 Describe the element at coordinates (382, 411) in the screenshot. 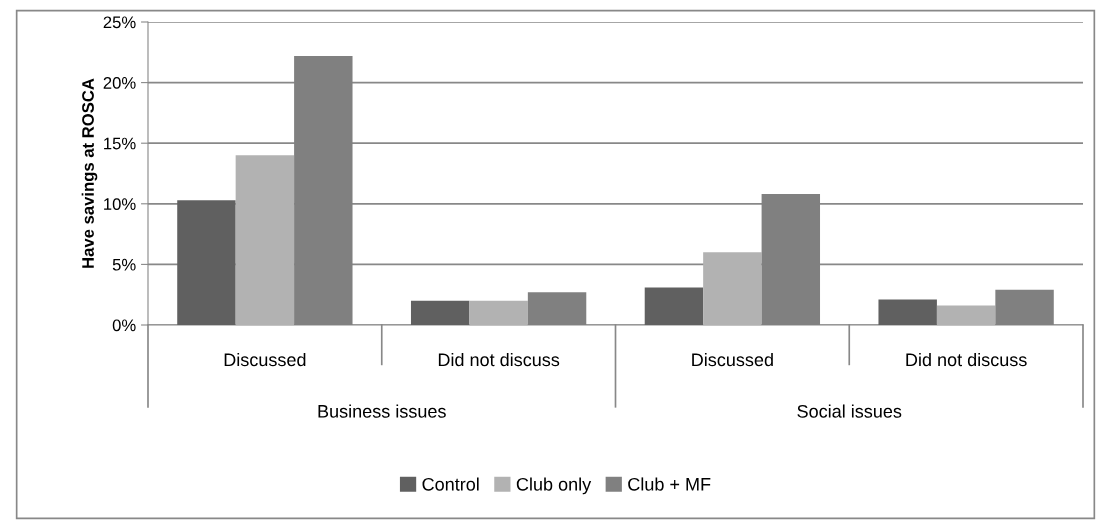

I see `text: Business issues` at that location.